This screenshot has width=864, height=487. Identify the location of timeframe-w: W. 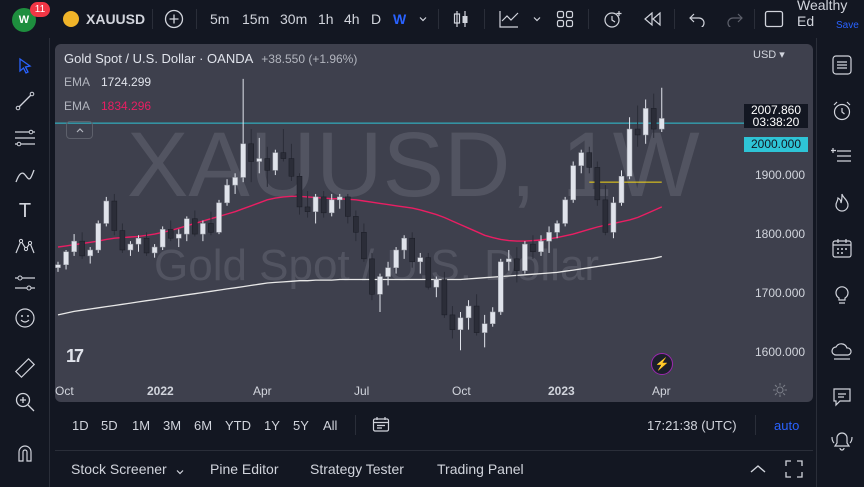
(400, 19).